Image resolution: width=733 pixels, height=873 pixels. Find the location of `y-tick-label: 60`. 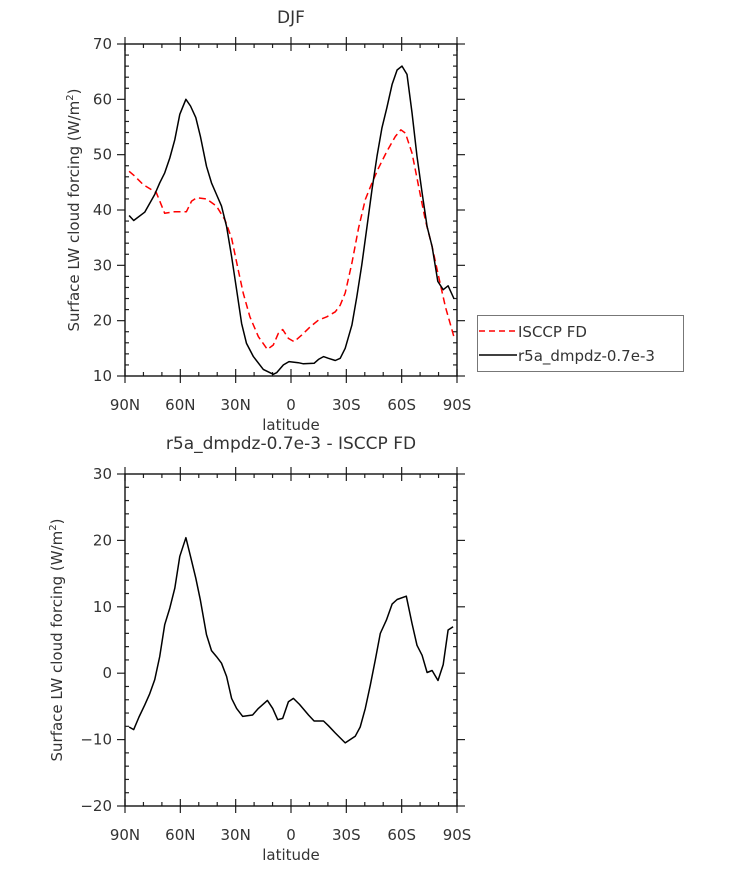

y-tick-label: 60 is located at coordinates (102, 99).